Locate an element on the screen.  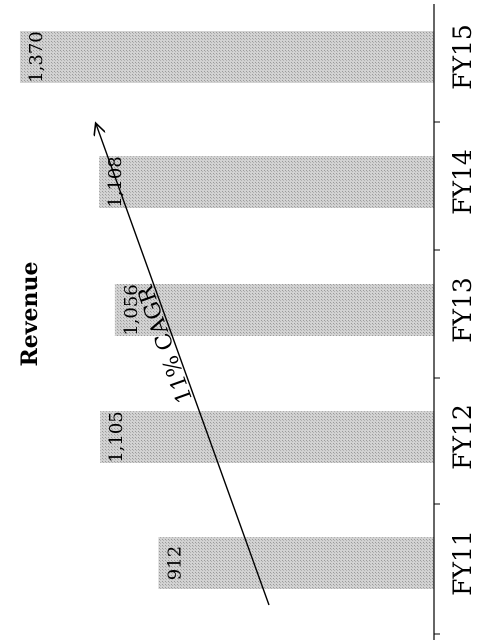
bar-fy11 is located at coordinates (296, 563).